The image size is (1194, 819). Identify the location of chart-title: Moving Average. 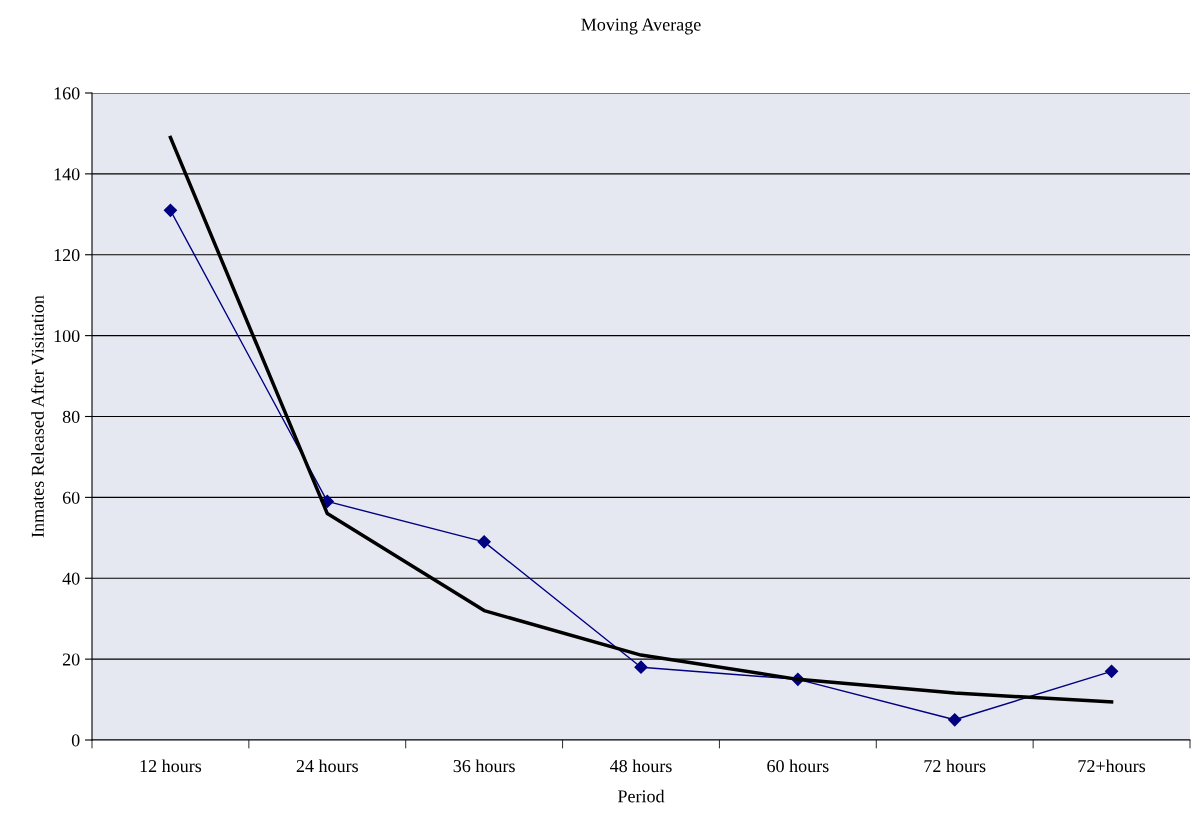
(641, 26).